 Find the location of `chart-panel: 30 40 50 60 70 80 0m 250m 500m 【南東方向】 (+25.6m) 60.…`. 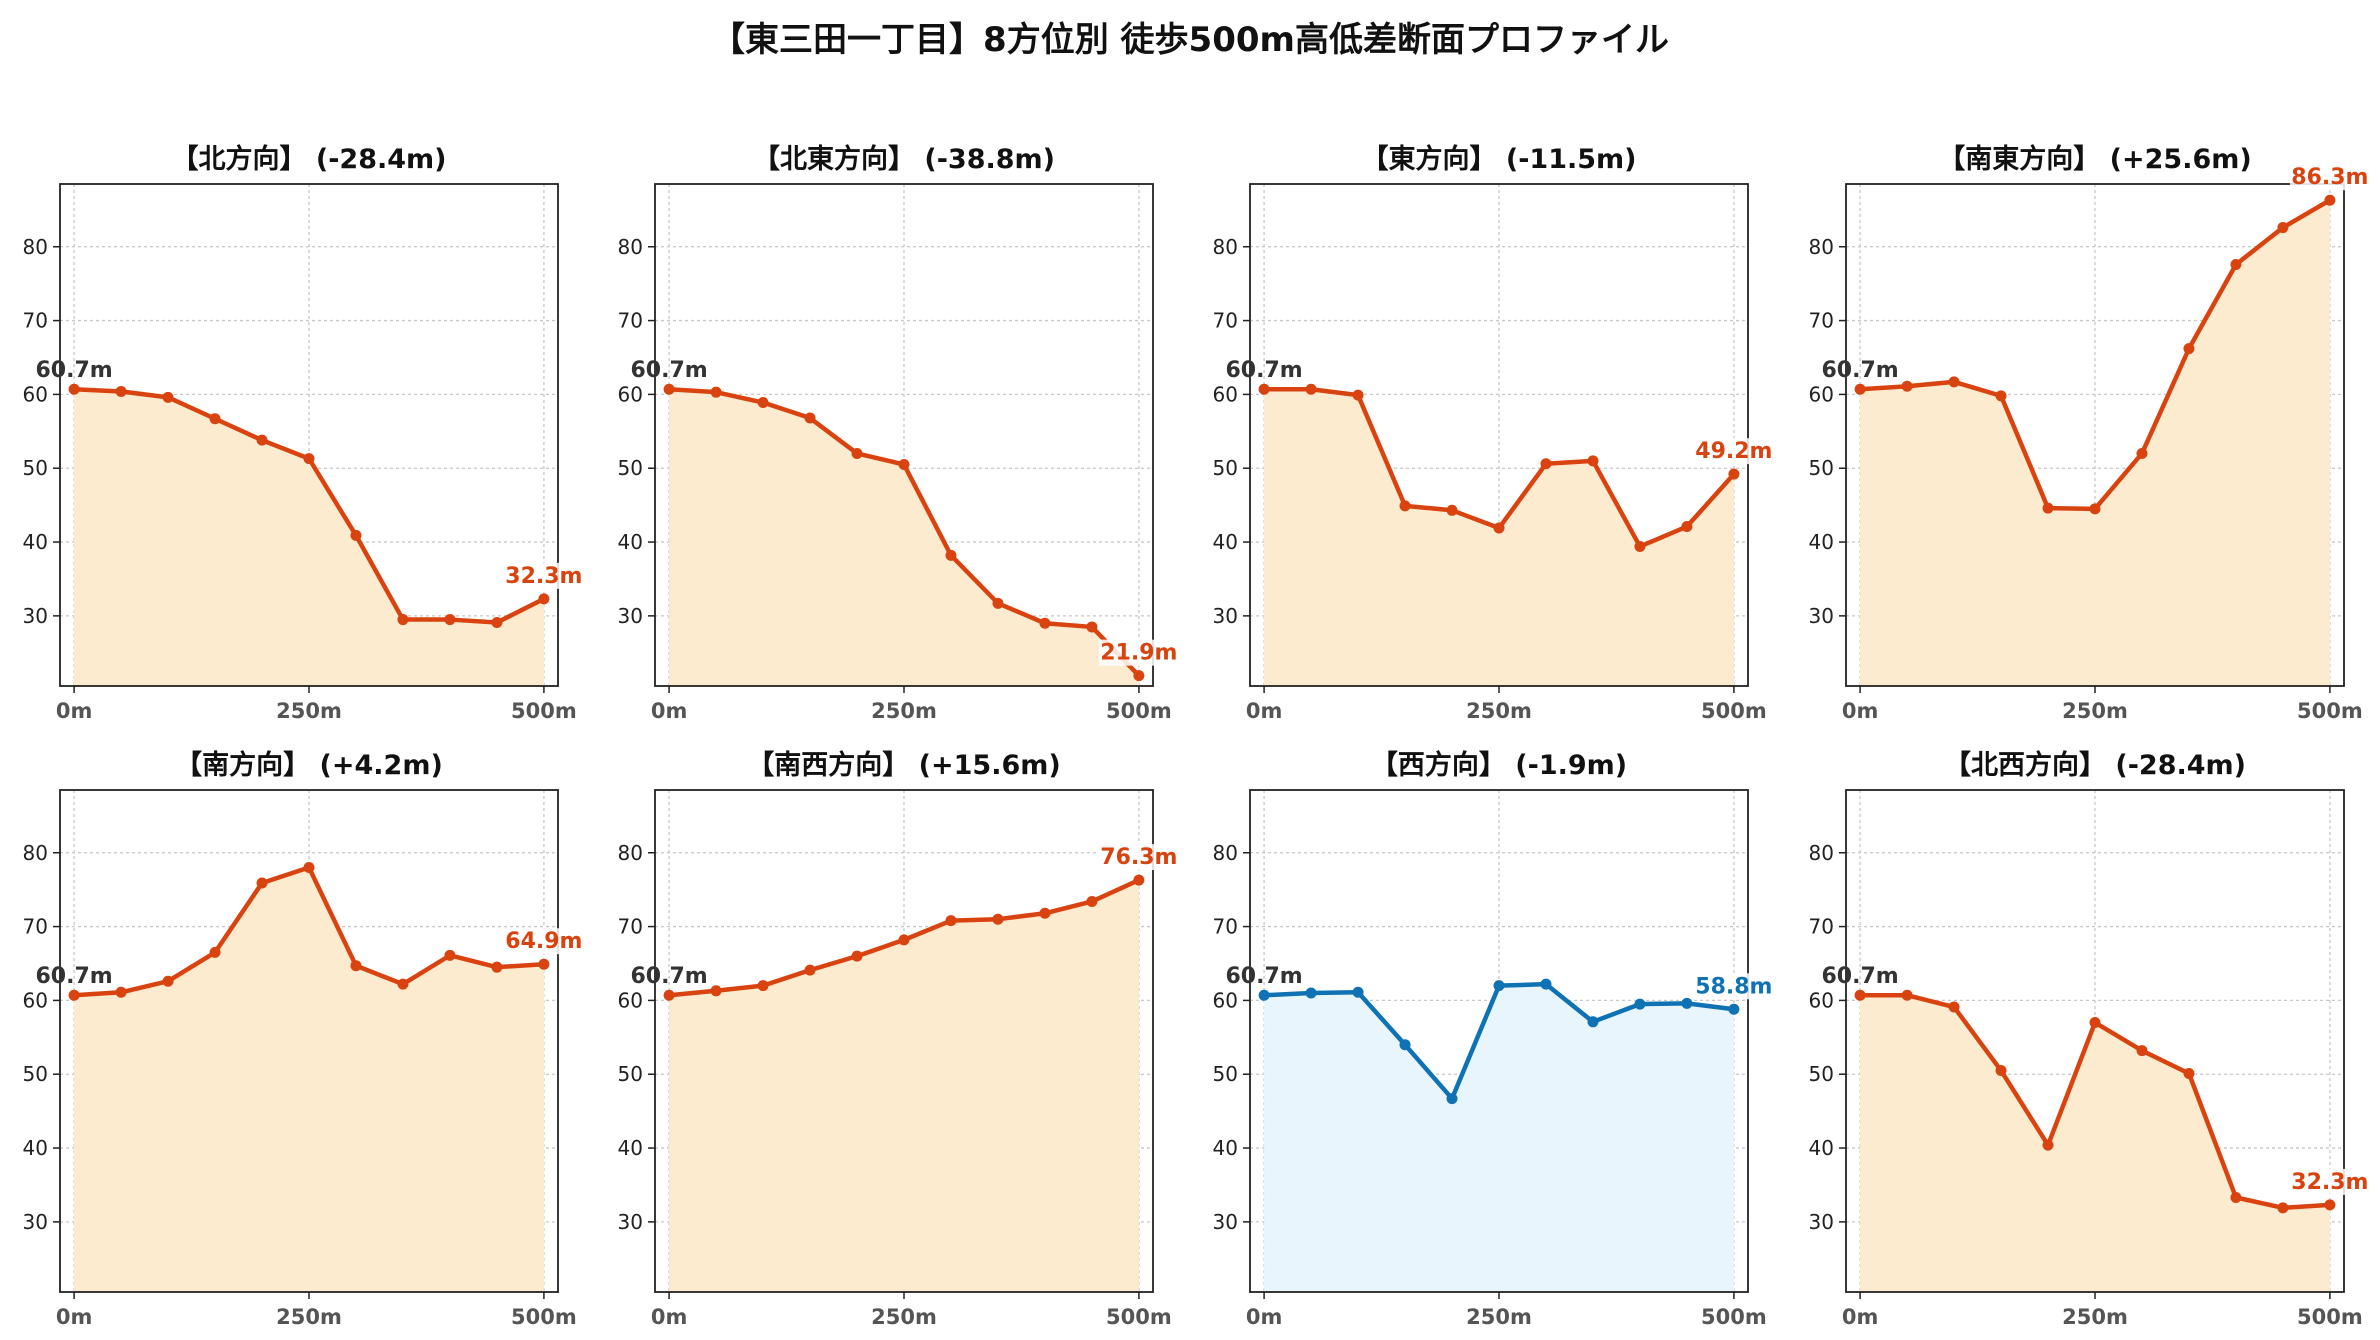

chart-panel: 30 40 50 60 70 80 0m 250m 500m 【南東方向】 (+25.6m) 60.… is located at coordinates (2089, 433).